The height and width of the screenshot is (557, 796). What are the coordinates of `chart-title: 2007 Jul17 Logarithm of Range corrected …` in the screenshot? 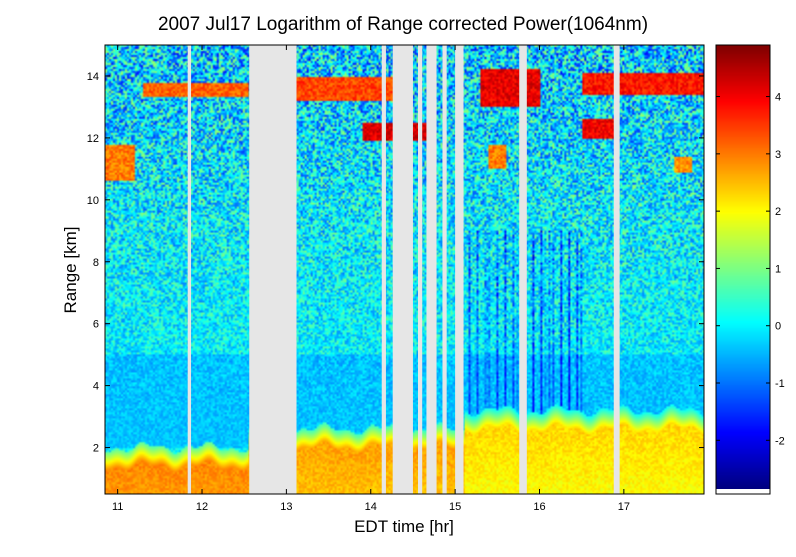 It's located at (403, 24).